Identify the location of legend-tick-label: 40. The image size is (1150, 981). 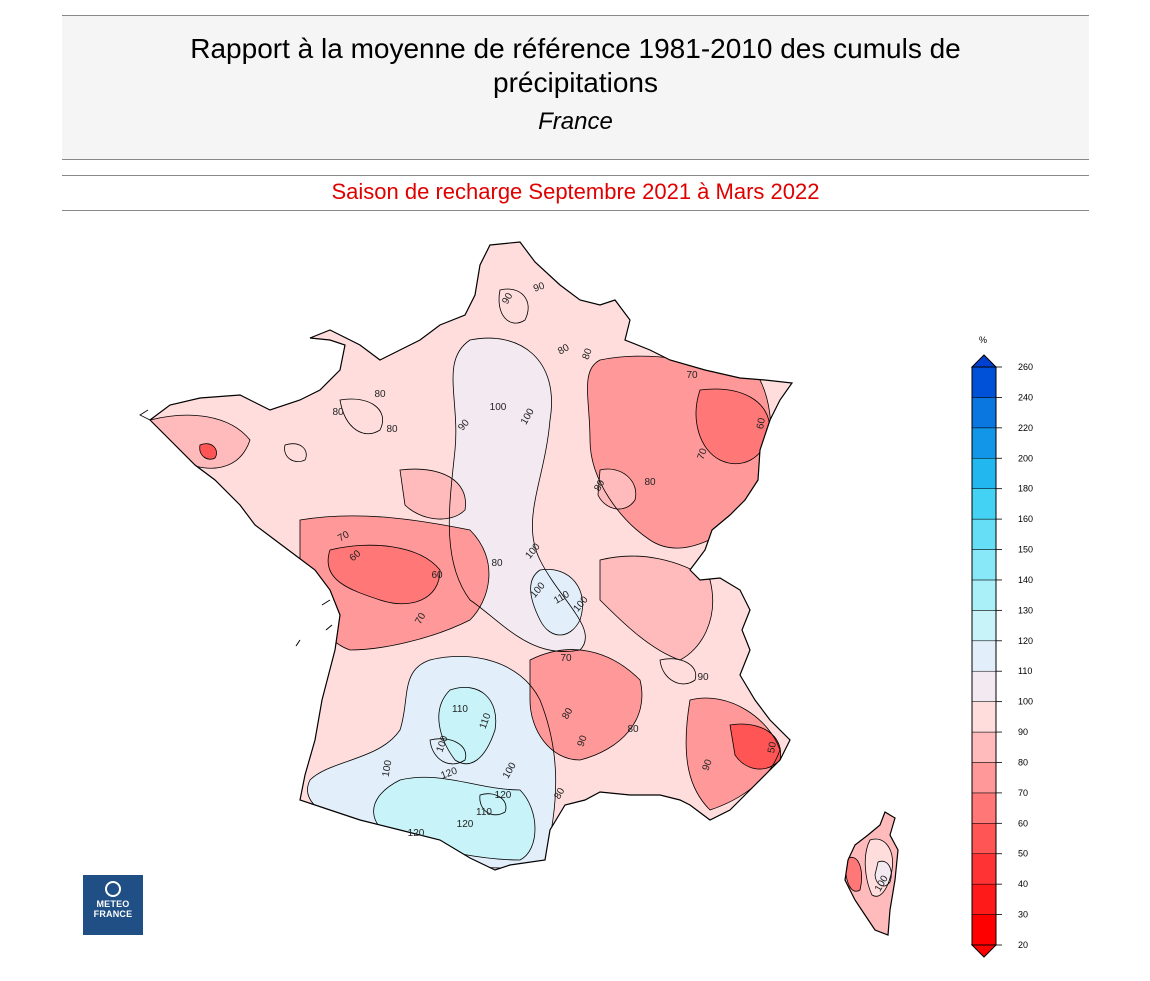
(1023, 884).